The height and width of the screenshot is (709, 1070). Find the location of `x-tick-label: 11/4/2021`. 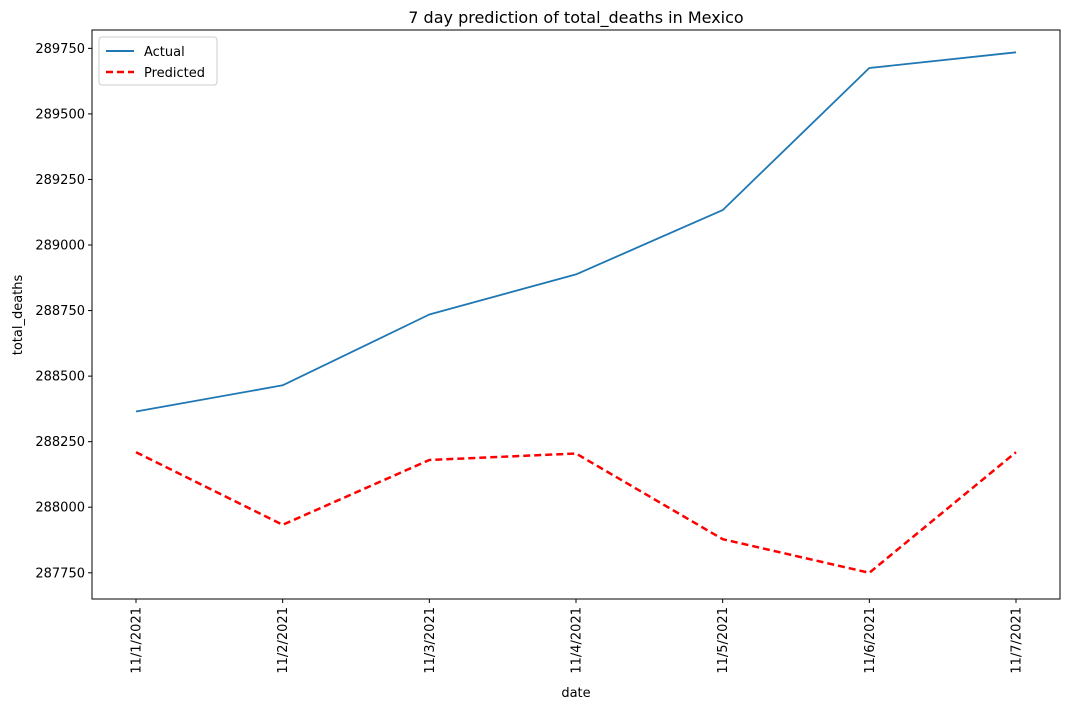

x-tick-label: 11/4/2021 is located at coordinates (577, 640).